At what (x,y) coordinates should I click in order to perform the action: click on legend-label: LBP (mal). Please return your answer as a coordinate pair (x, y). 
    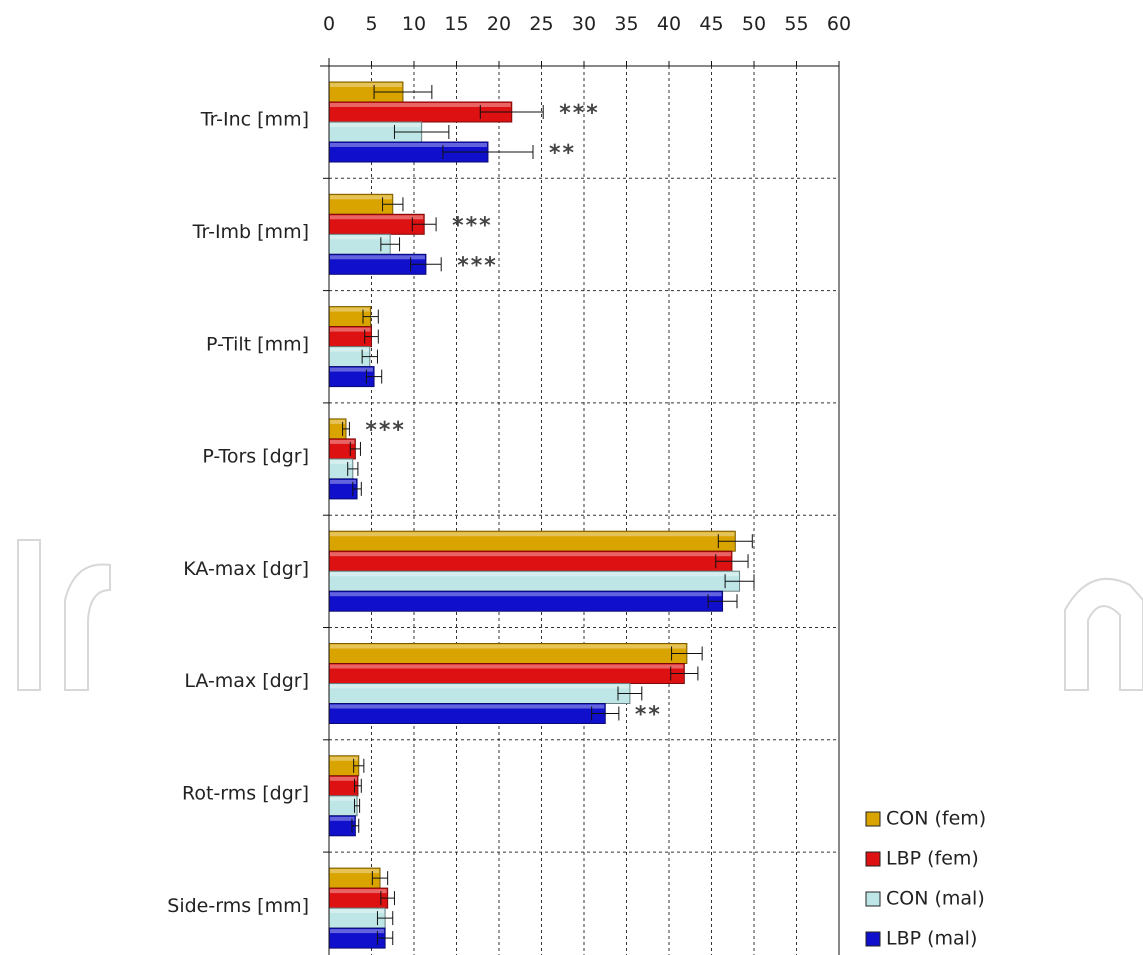
    Looking at the image, I should click on (931, 939).